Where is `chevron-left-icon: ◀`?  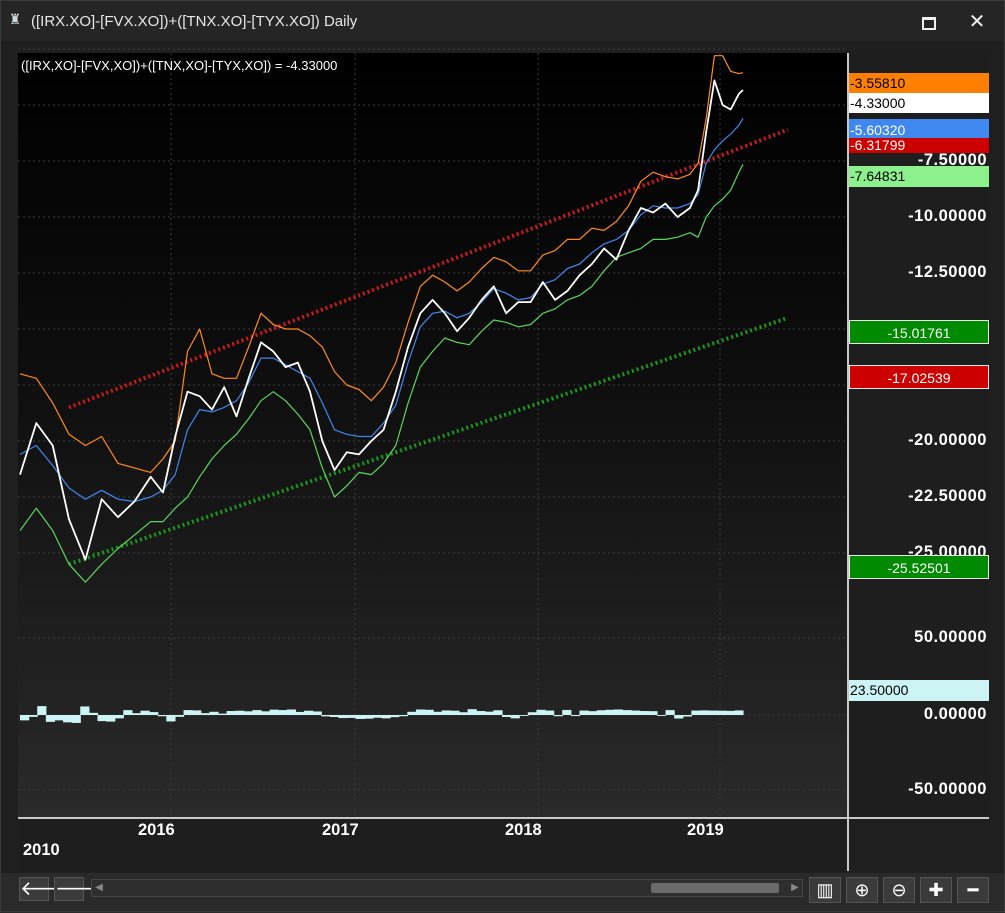
chevron-left-icon: ◀ is located at coordinates (99, 887).